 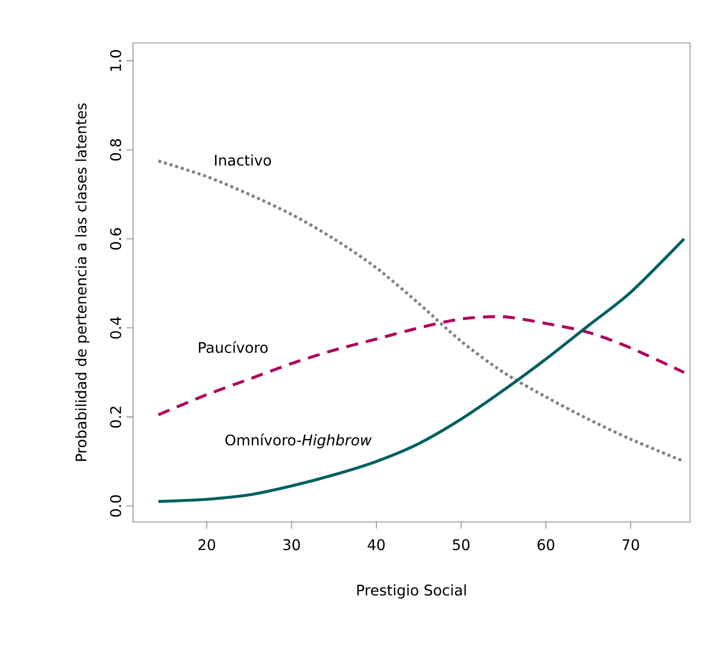 I want to click on y-tick-label: 0.2, so click(x=116, y=417).